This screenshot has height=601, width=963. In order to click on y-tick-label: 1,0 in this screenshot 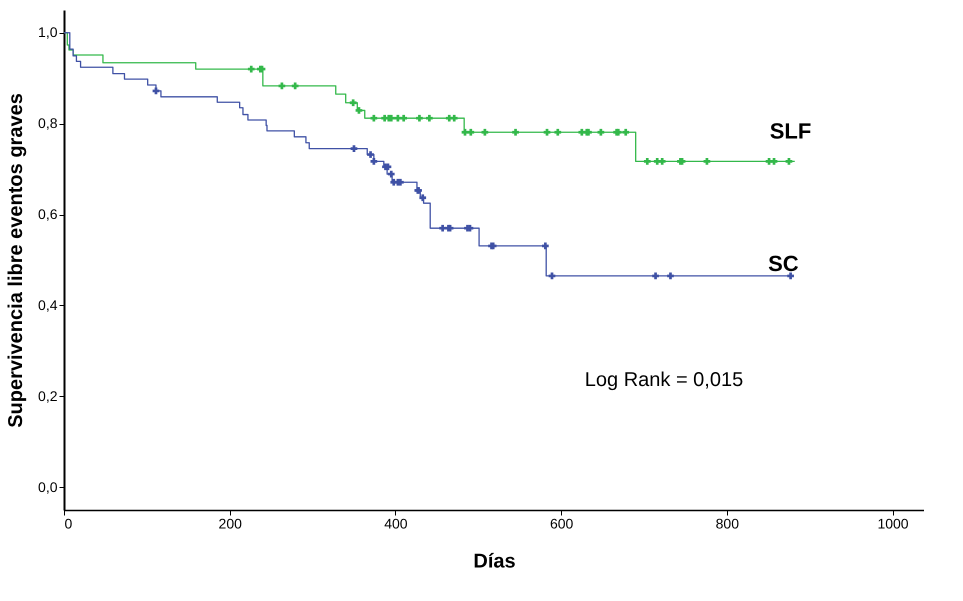, I will do `click(48, 32)`.